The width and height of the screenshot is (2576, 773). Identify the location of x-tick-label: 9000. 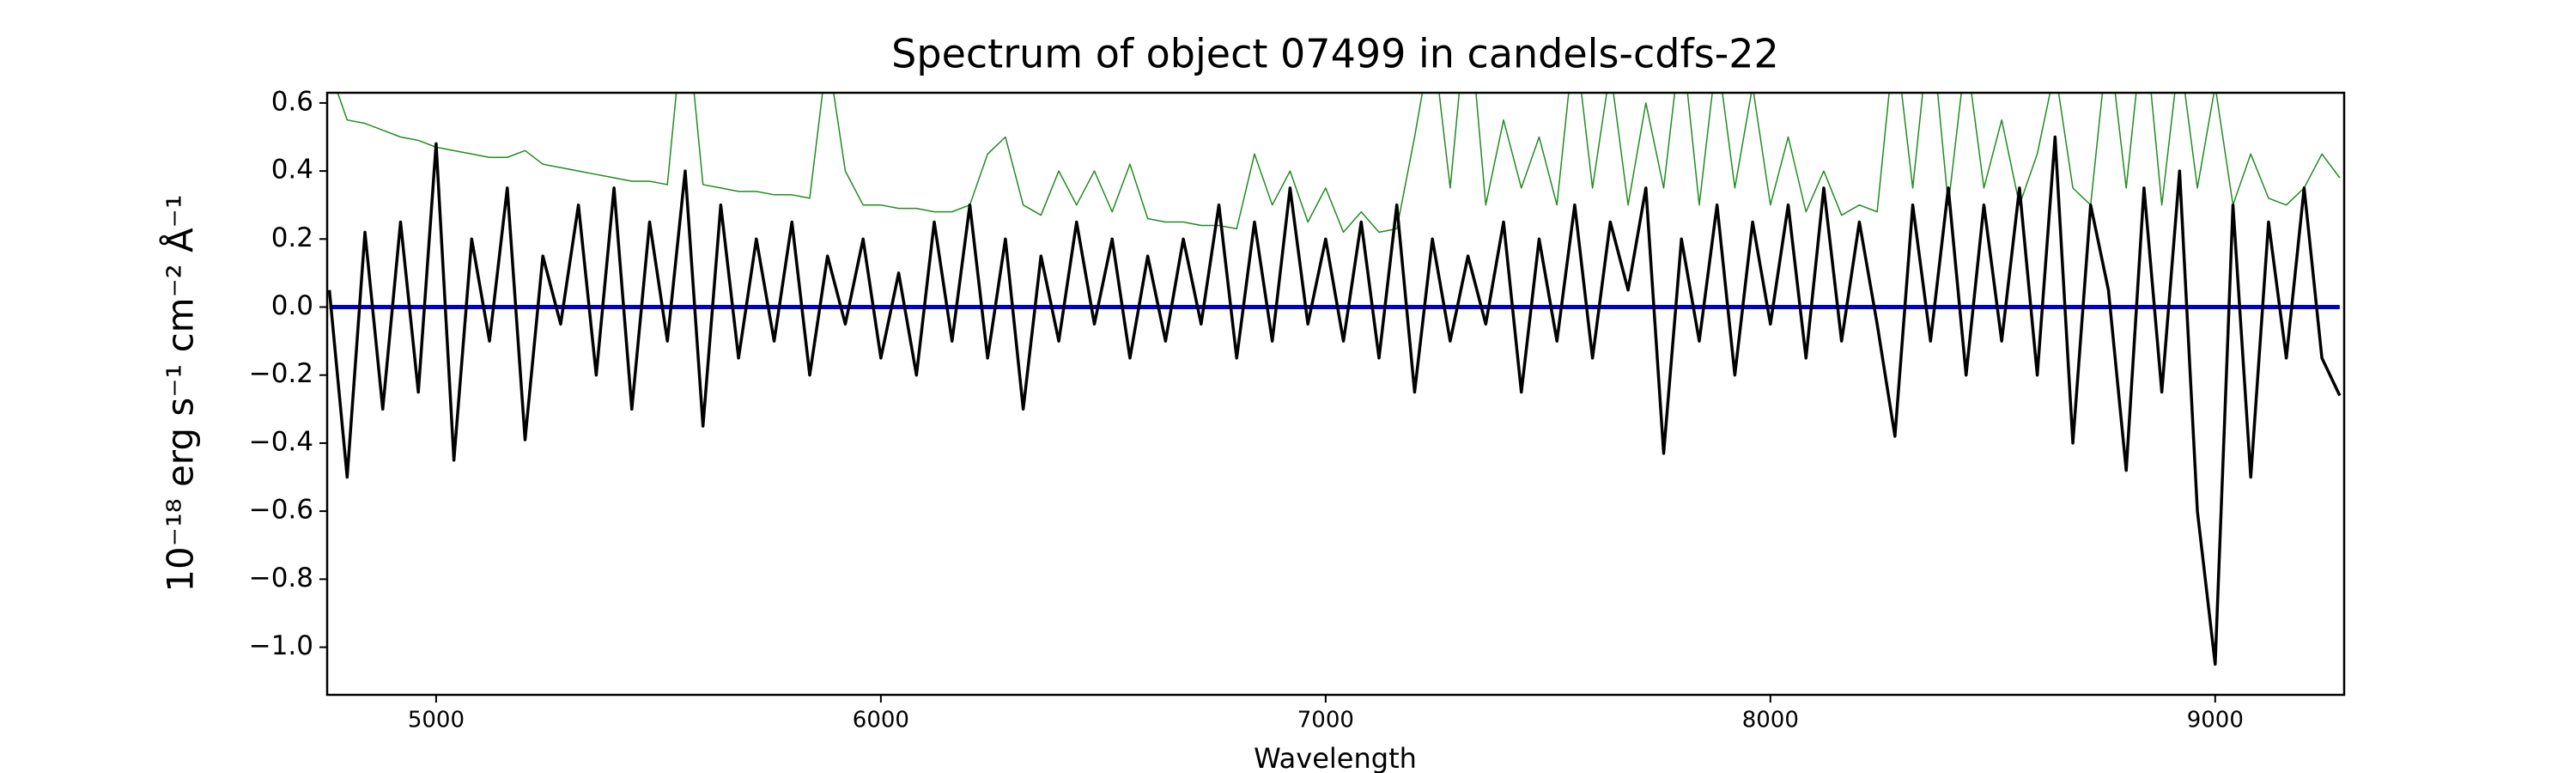
(2215, 720).